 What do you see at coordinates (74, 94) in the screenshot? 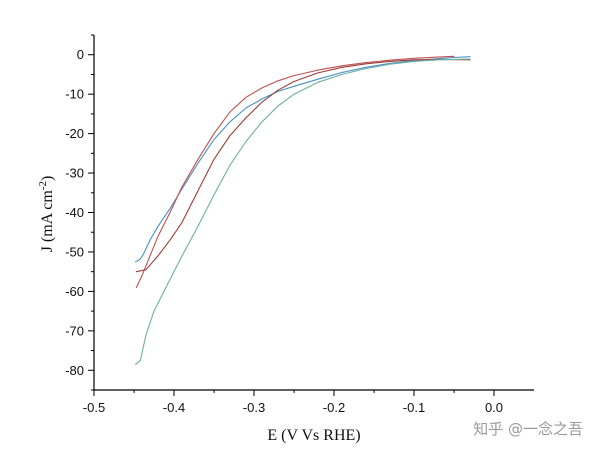
I see `y-tick-label: -10` at bounding box center [74, 94].